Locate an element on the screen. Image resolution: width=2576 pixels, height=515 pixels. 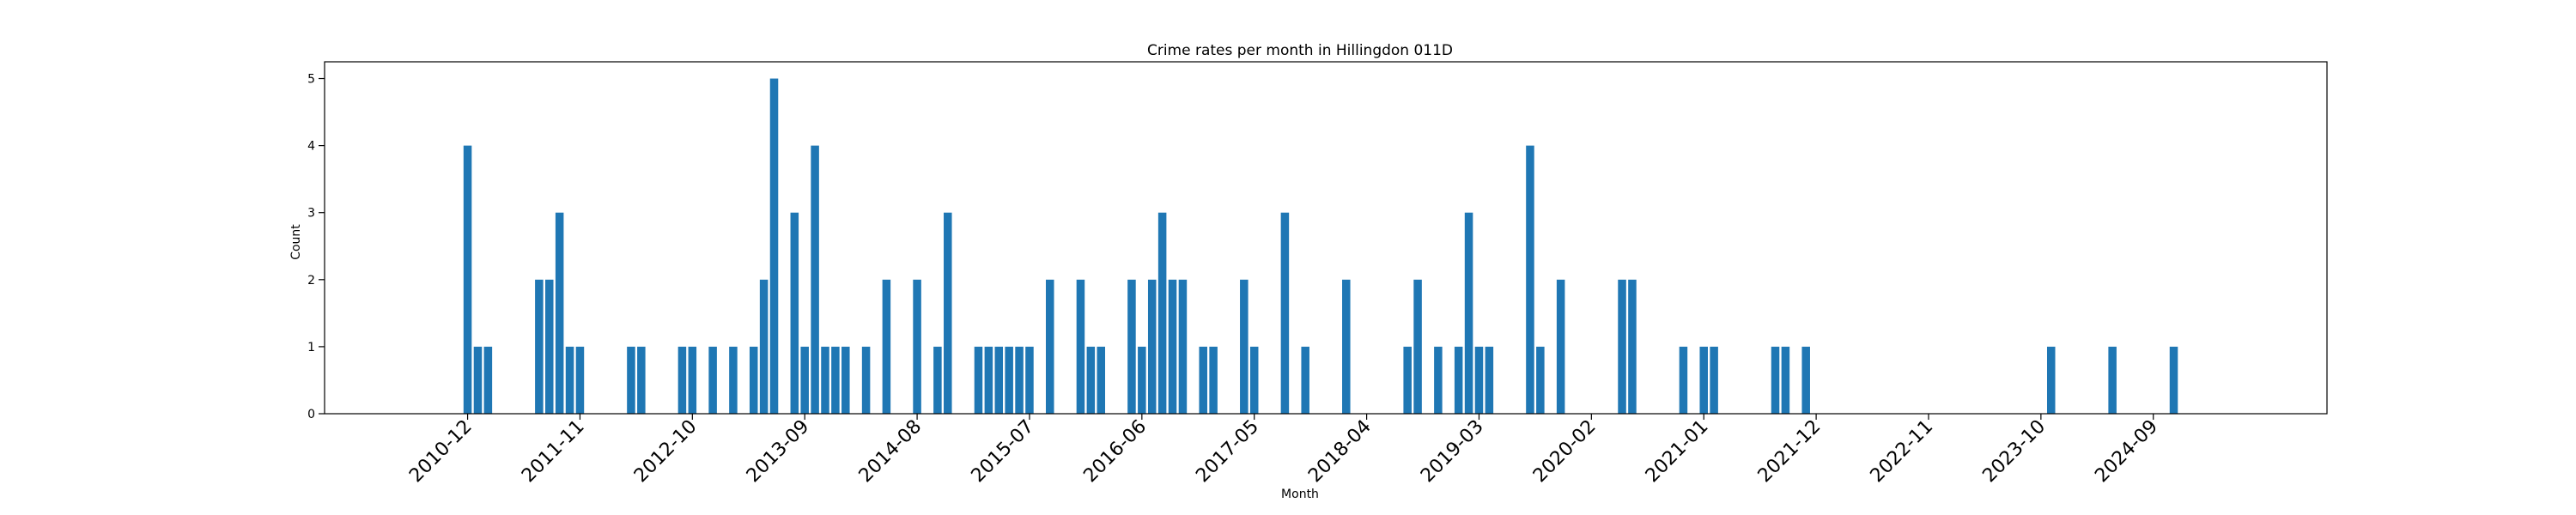
x-tick-label: 2016-06 is located at coordinates (1115, 452).